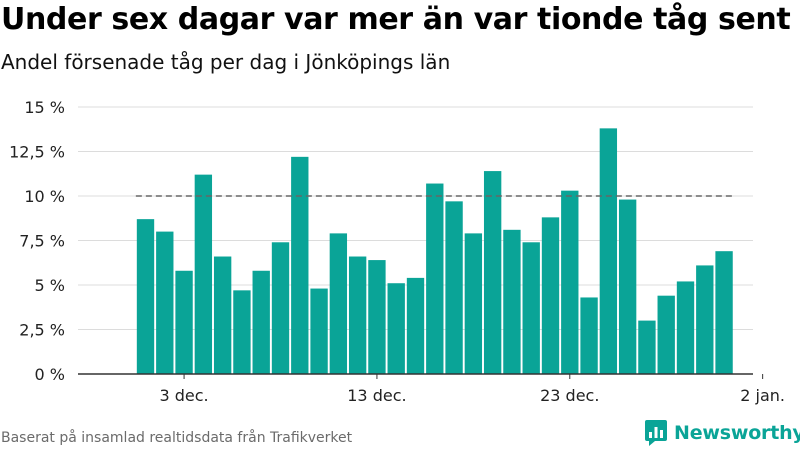  What do you see at coordinates (44, 107) in the screenshot?
I see `y-tick-label: 15 %` at bounding box center [44, 107].